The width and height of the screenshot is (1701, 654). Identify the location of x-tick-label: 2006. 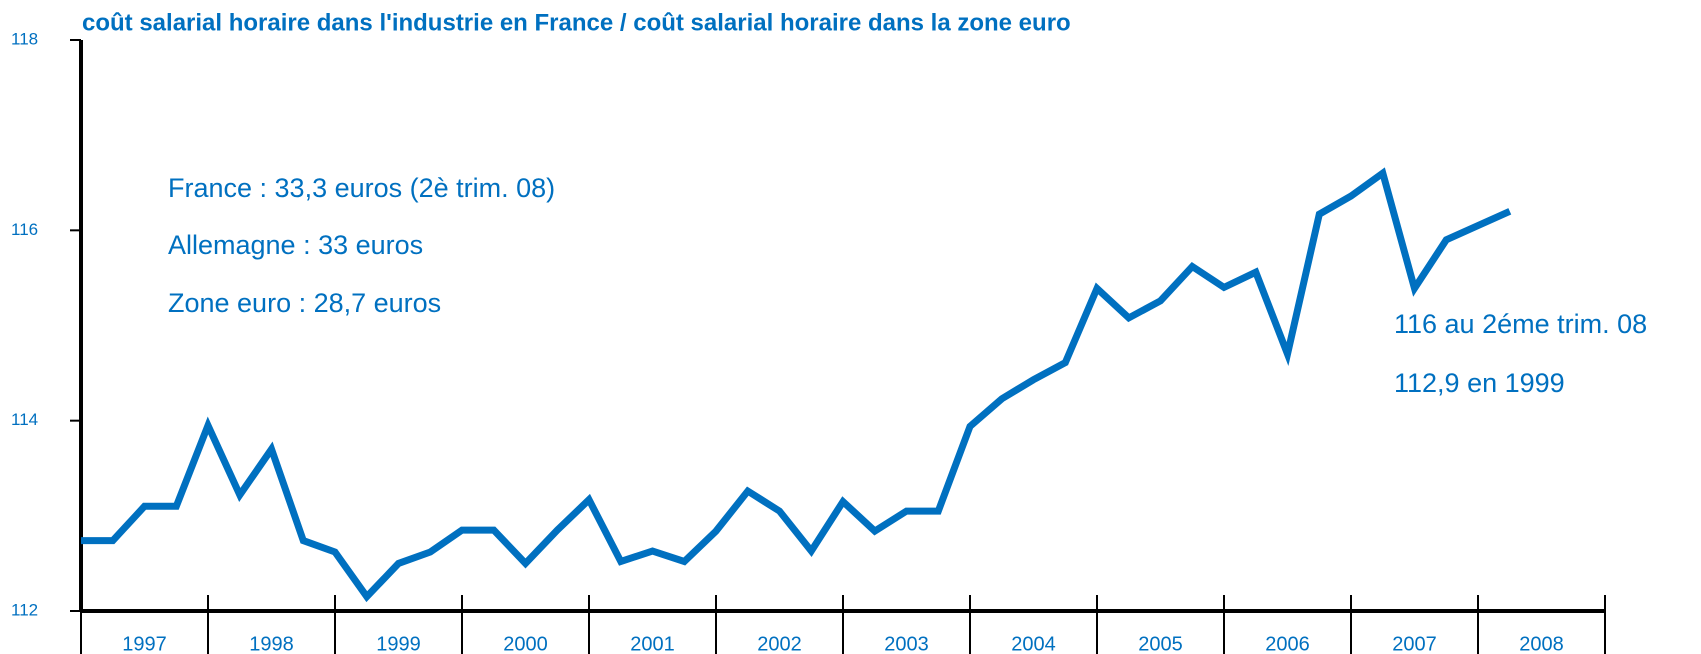
(1287, 643).